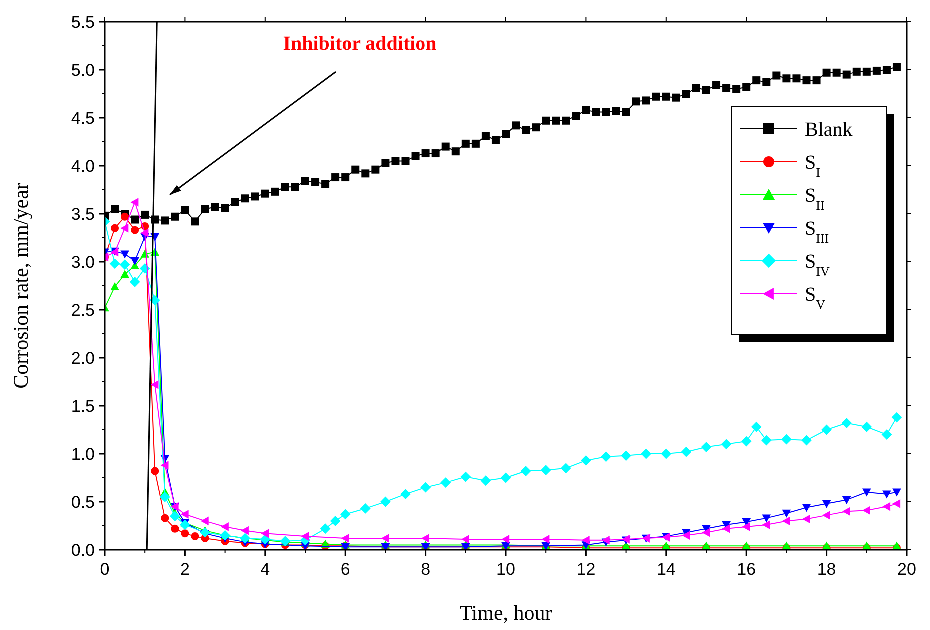 The height and width of the screenshot is (630, 930). What do you see at coordinates (83, 70) in the screenshot?
I see `y-tick-label: 5.0` at bounding box center [83, 70].